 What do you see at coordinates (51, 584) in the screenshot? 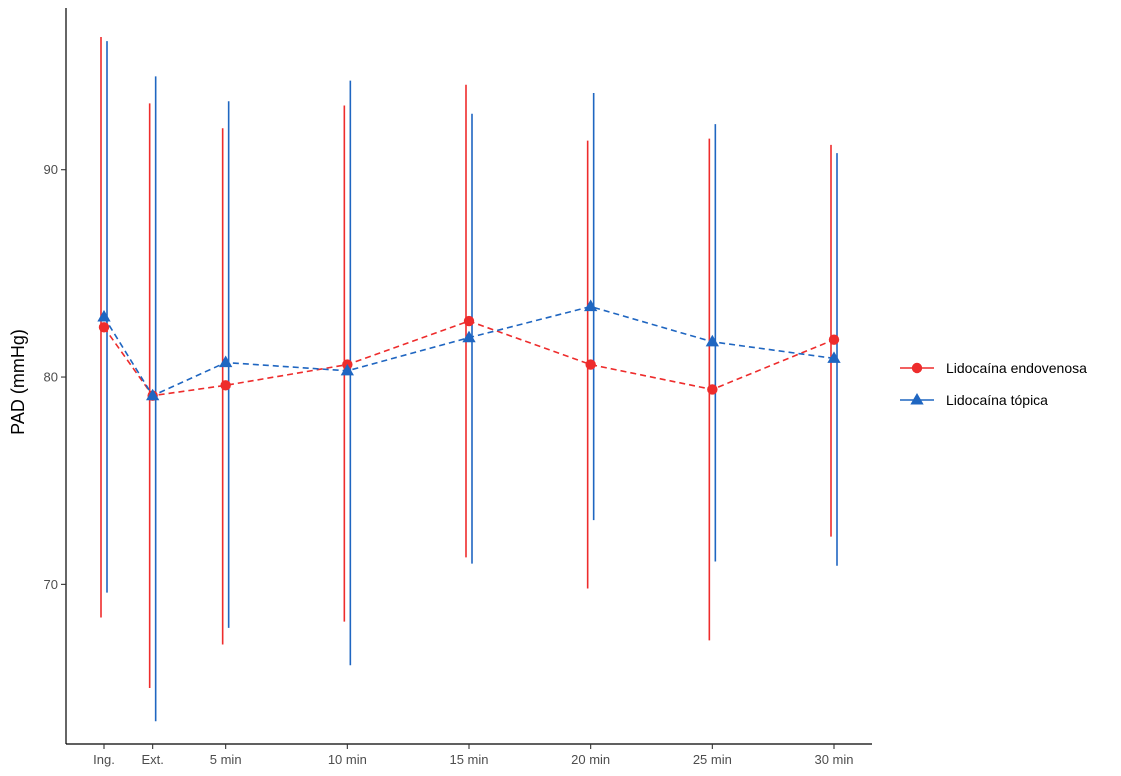
I see `y-tick-label: 70` at bounding box center [51, 584].